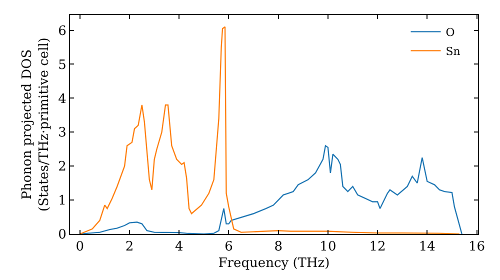 This screenshot has height=280, width=500. Describe the element at coordinates (36, 124) in the screenshot. I see `y-axis-title: Phonon projected DOS (States/THz·primitive cell)` at that location.